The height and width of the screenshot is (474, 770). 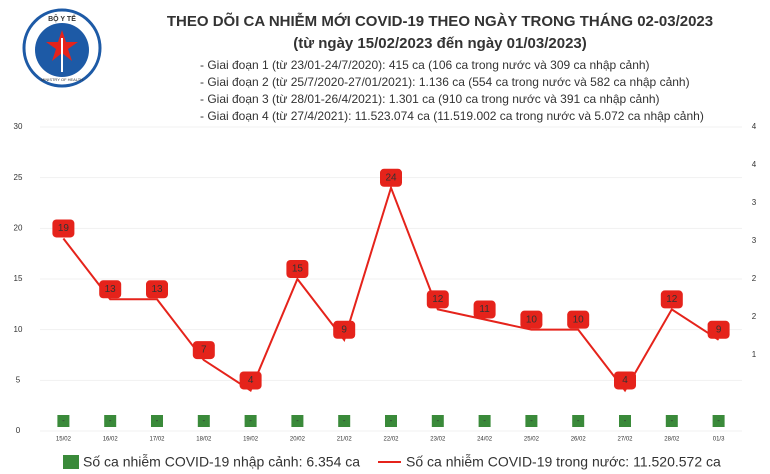 What do you see at coordinates (18, 379) in the screenshot?
I see `y-tick-label: 5` at bounding box center [18, 379].